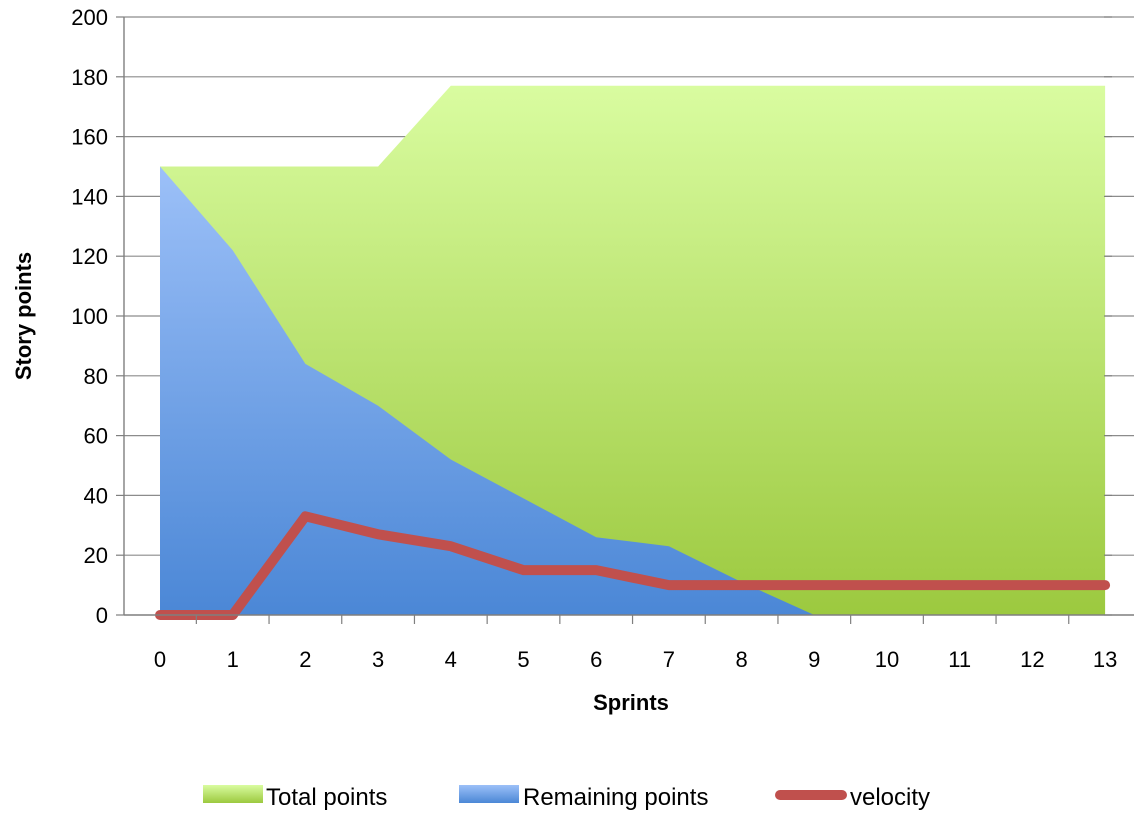  Describe the element at coordinates (631, 702) in the screenshot. I see `x-axis-title: Sprints` at that location.